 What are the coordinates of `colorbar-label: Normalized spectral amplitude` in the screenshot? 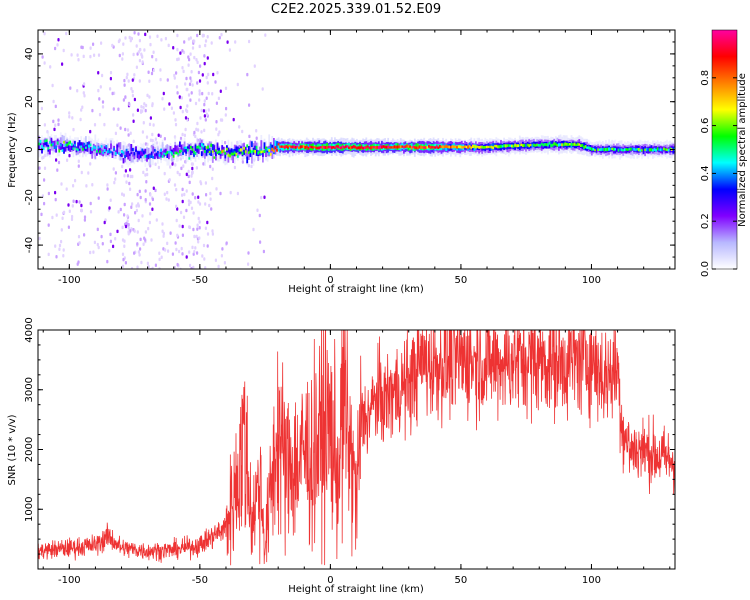 It's located at (742, 150).